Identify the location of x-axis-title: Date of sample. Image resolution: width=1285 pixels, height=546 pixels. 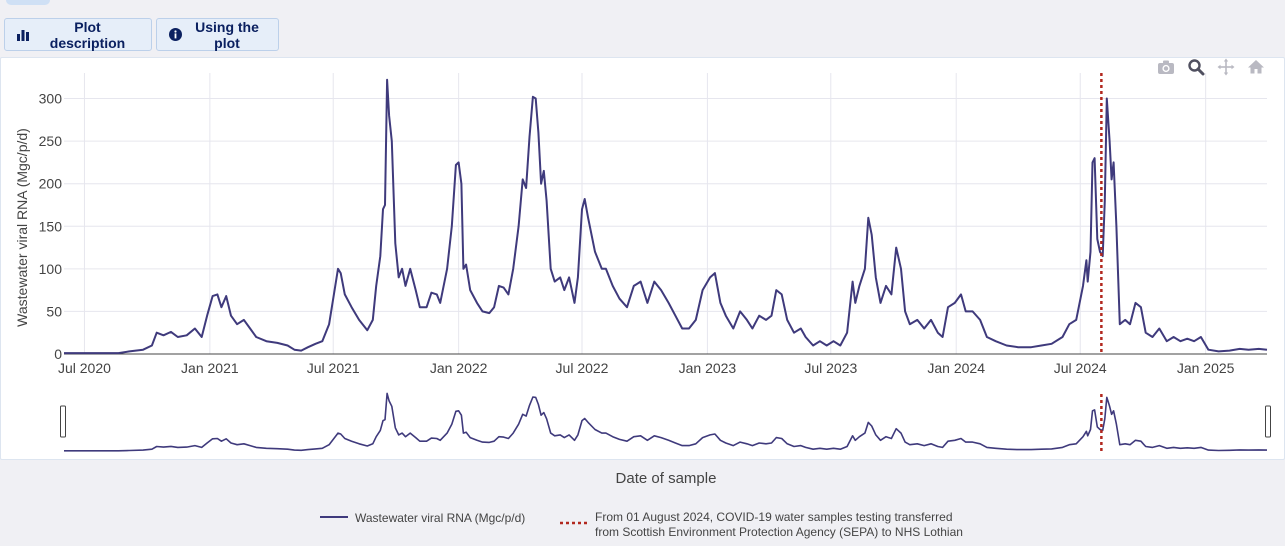
(666, 478).